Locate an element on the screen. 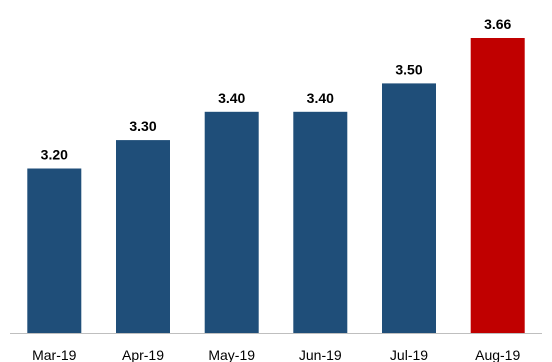 The height and width of the screenshot is (362, 552). value-label-aug-19: 3.66 is located at coordinates (497, 24).